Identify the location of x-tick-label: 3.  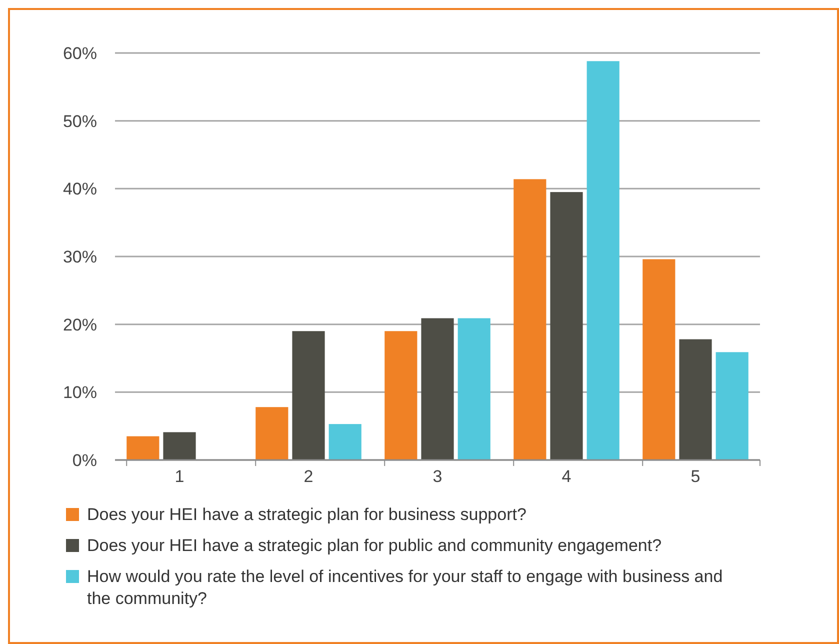
(437, 476).